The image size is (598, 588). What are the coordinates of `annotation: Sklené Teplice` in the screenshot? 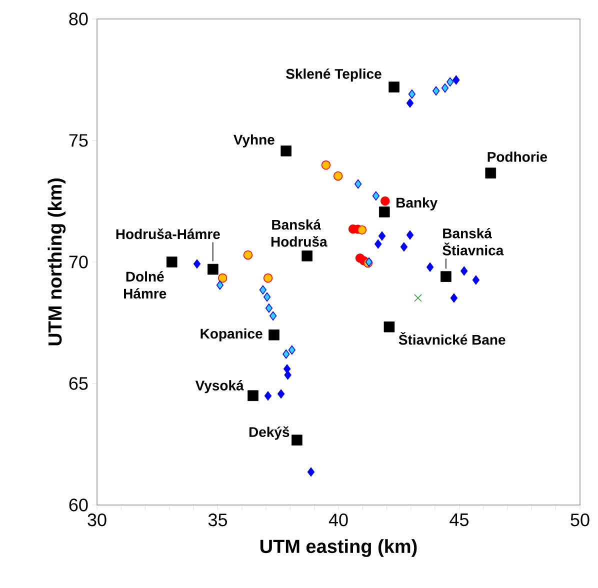 It's located at (334, 75).